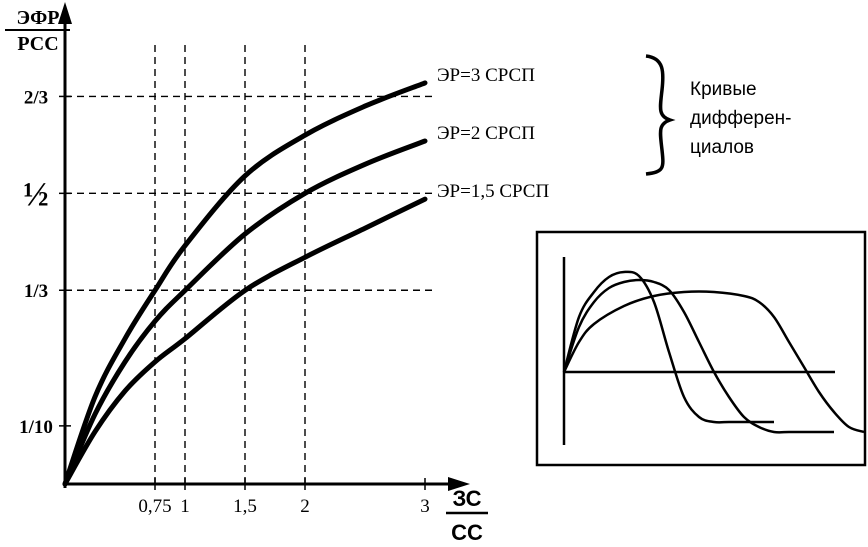 The image size is (868, 547). I want to click on x-axis-arrow, so click(459, 484).